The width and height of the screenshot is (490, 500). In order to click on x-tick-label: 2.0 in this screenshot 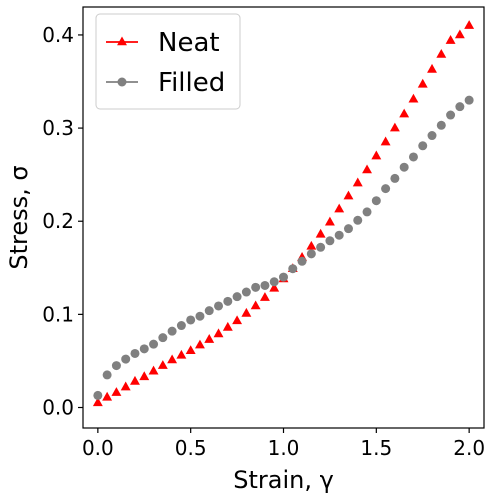, I will do `click(469, 448)`.